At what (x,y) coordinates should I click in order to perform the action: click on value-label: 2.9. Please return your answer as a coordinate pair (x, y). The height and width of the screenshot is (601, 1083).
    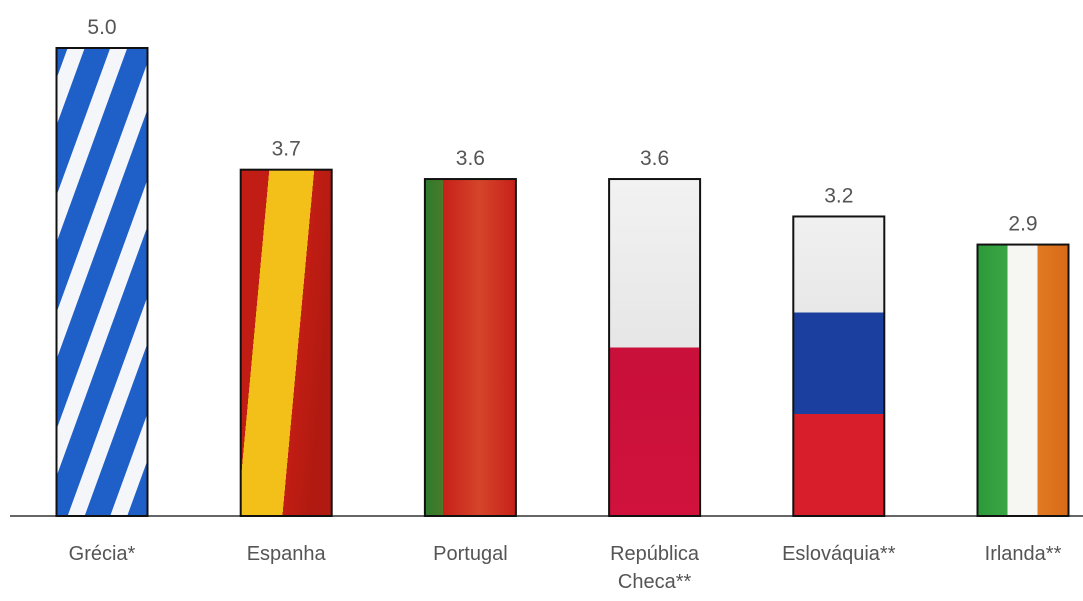
    Looking at the image, I should click on (1022, 224).